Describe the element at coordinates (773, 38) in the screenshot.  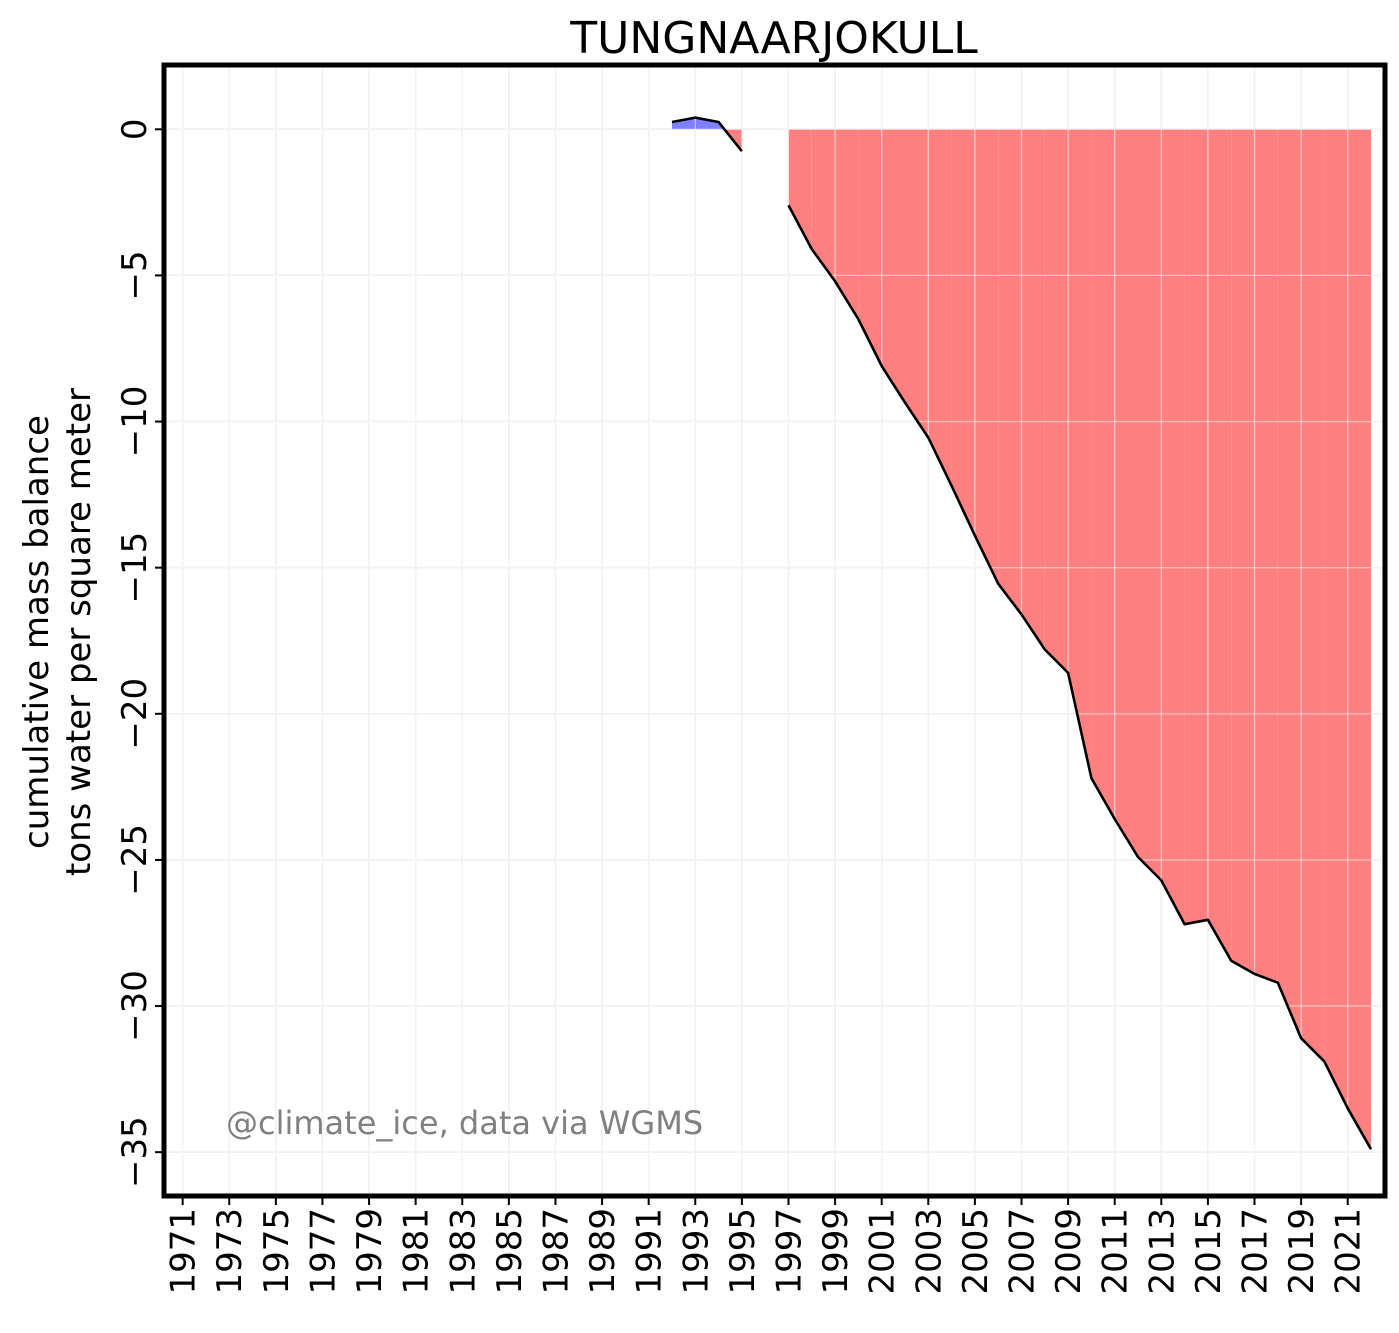
I see `chart-title: TUNGNAARJOKULL` at that location.